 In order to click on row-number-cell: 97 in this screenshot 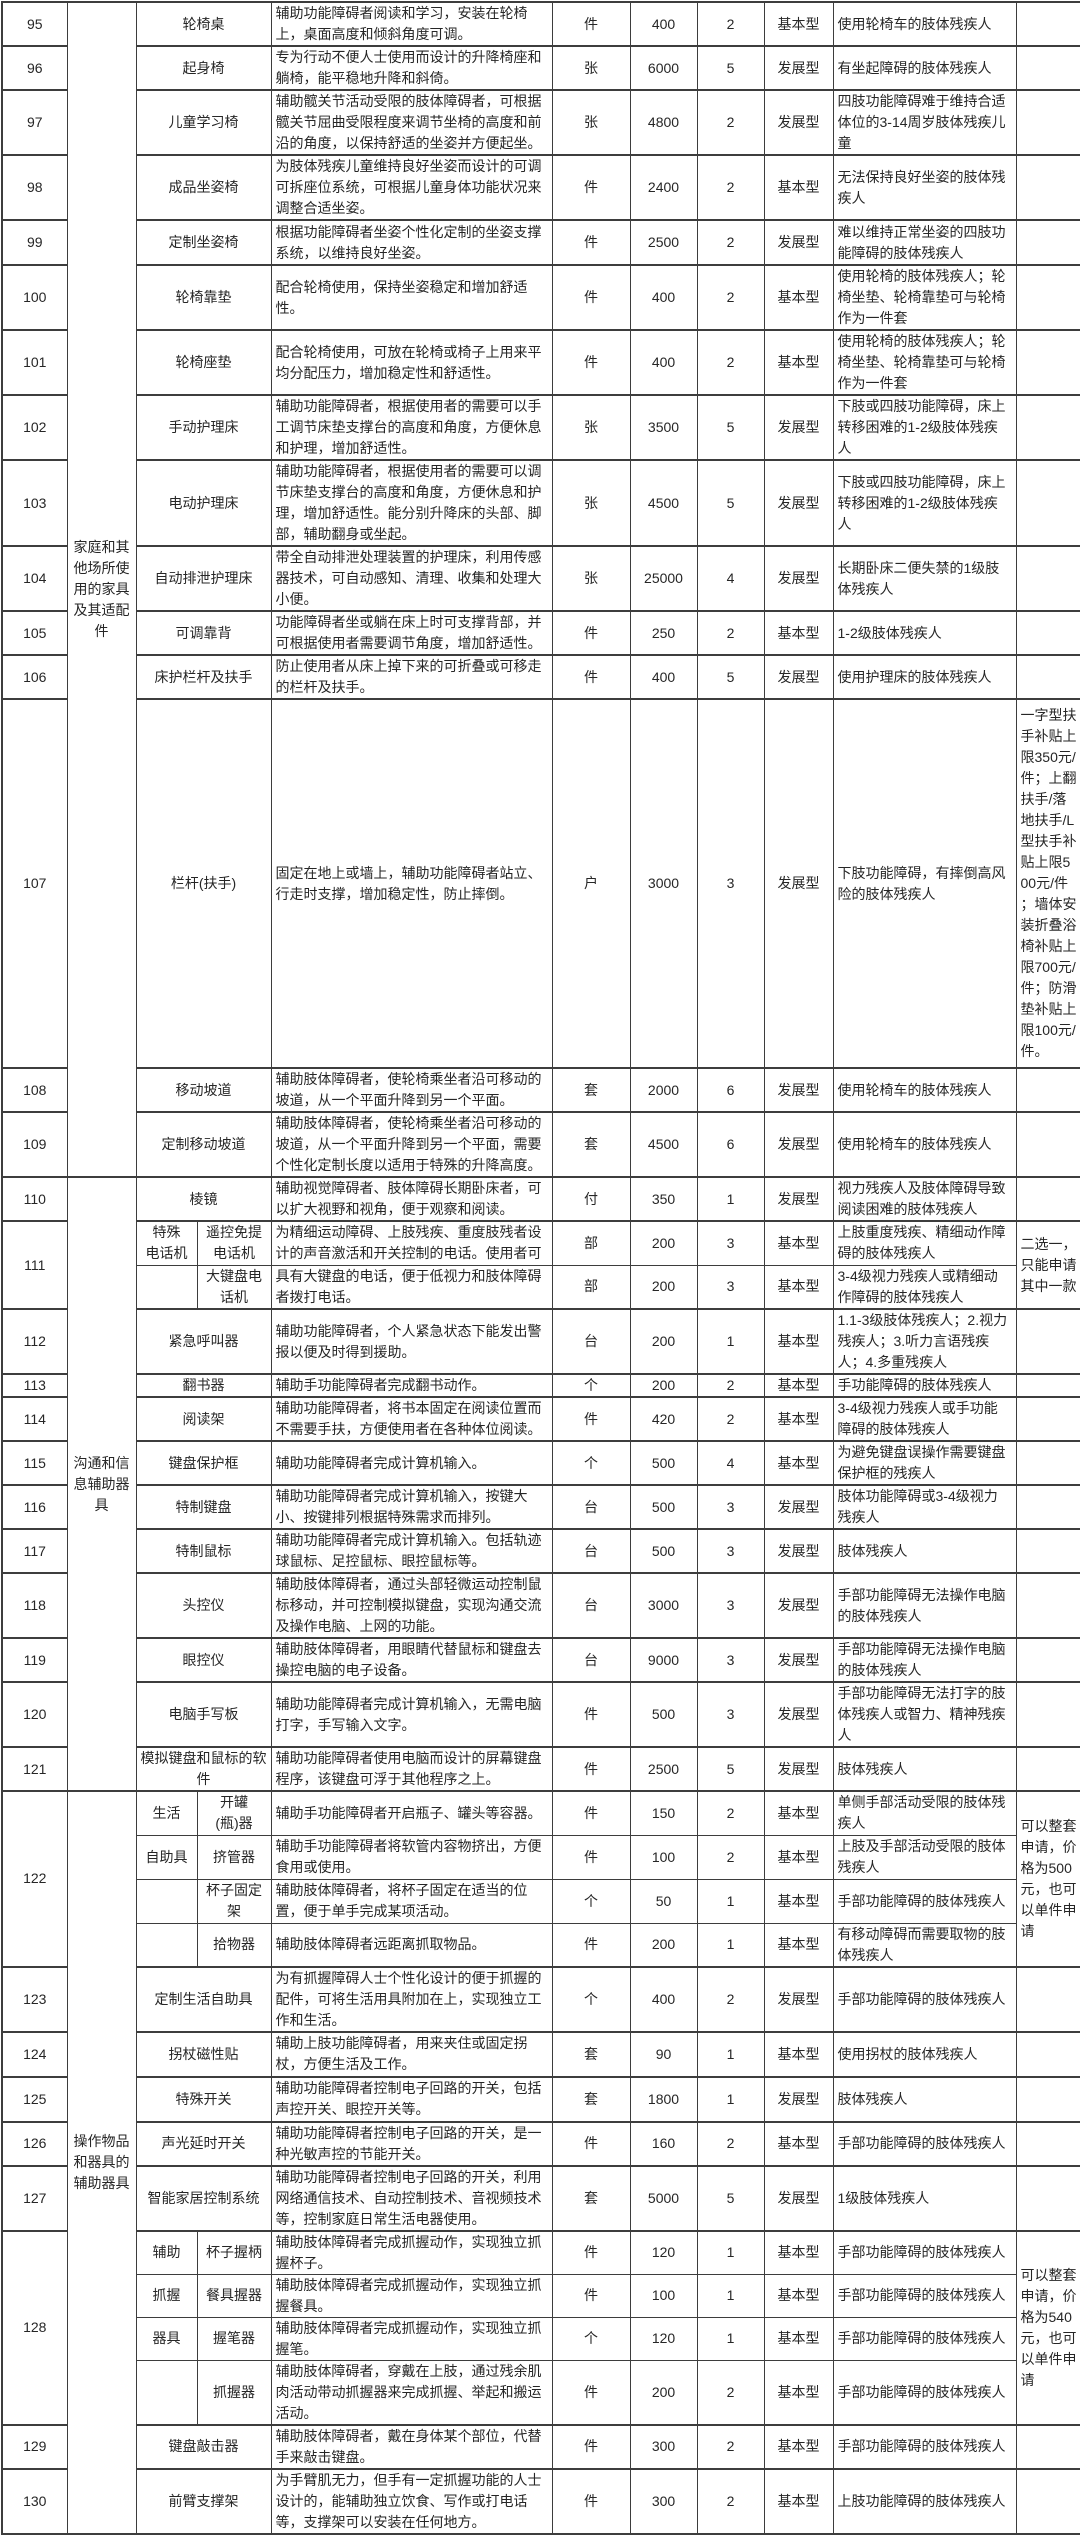, I will do `click(34, 122)`.